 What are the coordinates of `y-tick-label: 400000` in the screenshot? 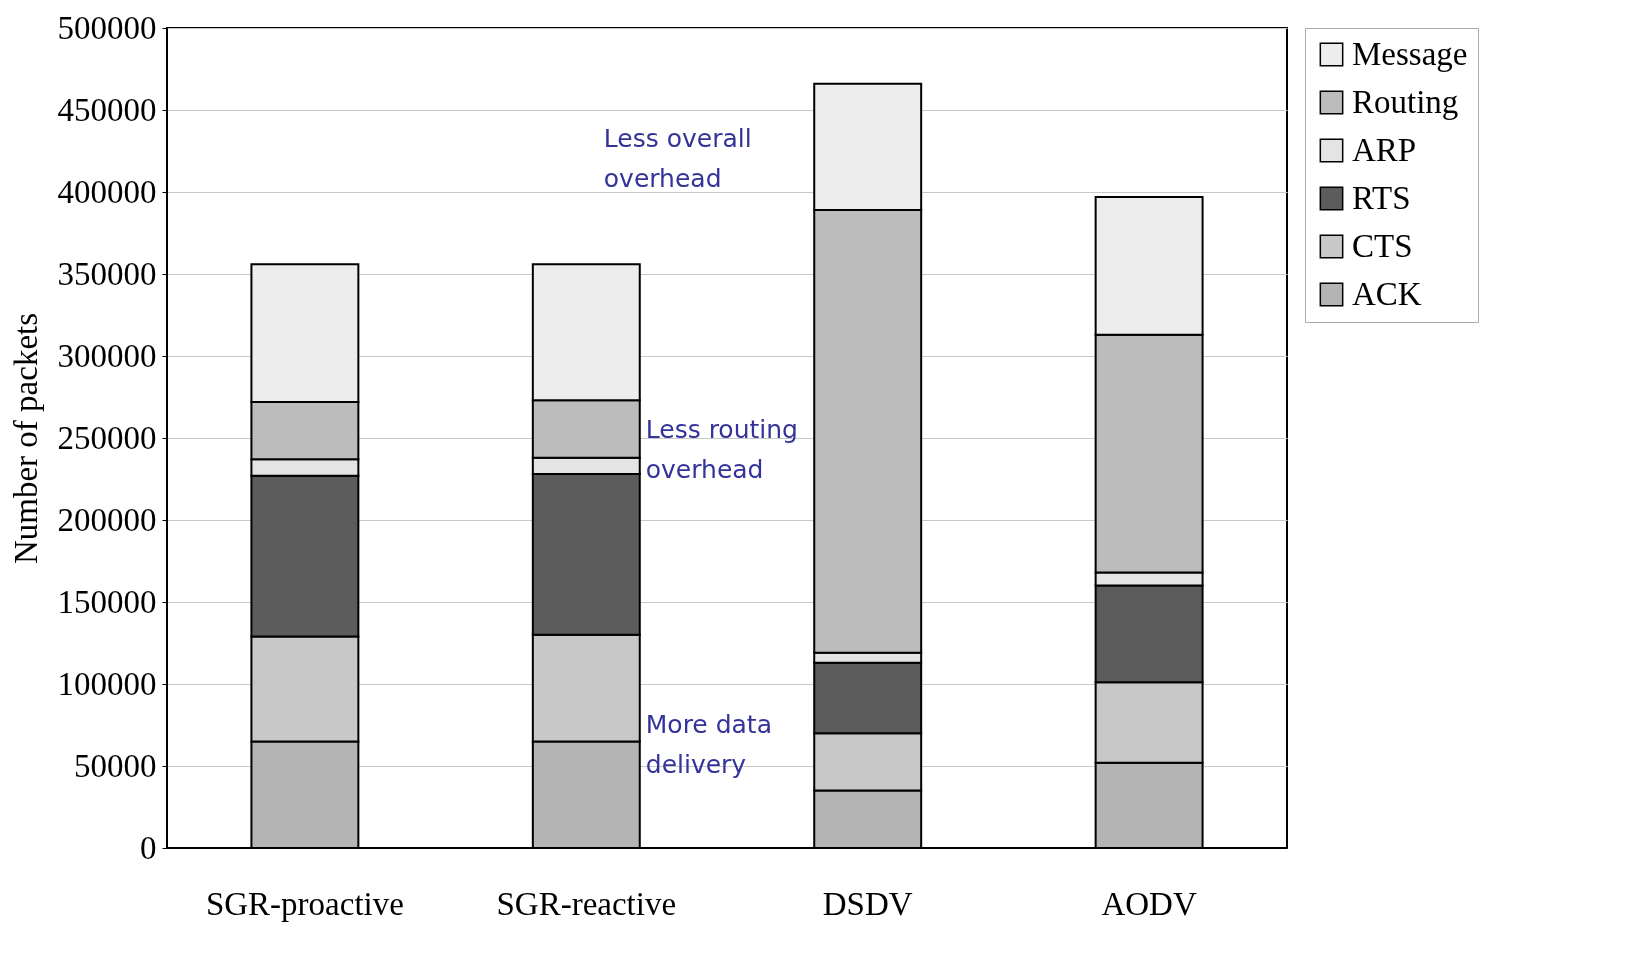 It's located at (107, 191).